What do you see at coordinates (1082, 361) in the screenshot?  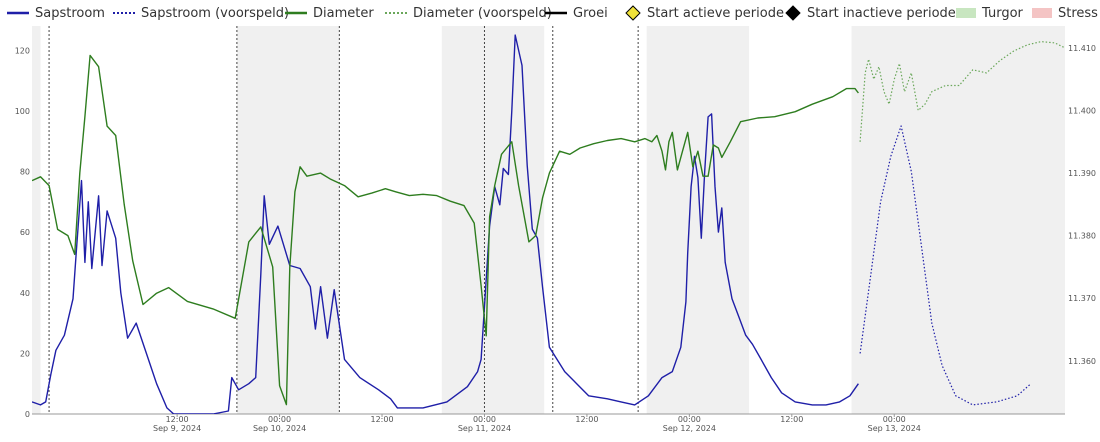 I see `y-right-tick-label: 11.360` at bounding box center [1082, 361].